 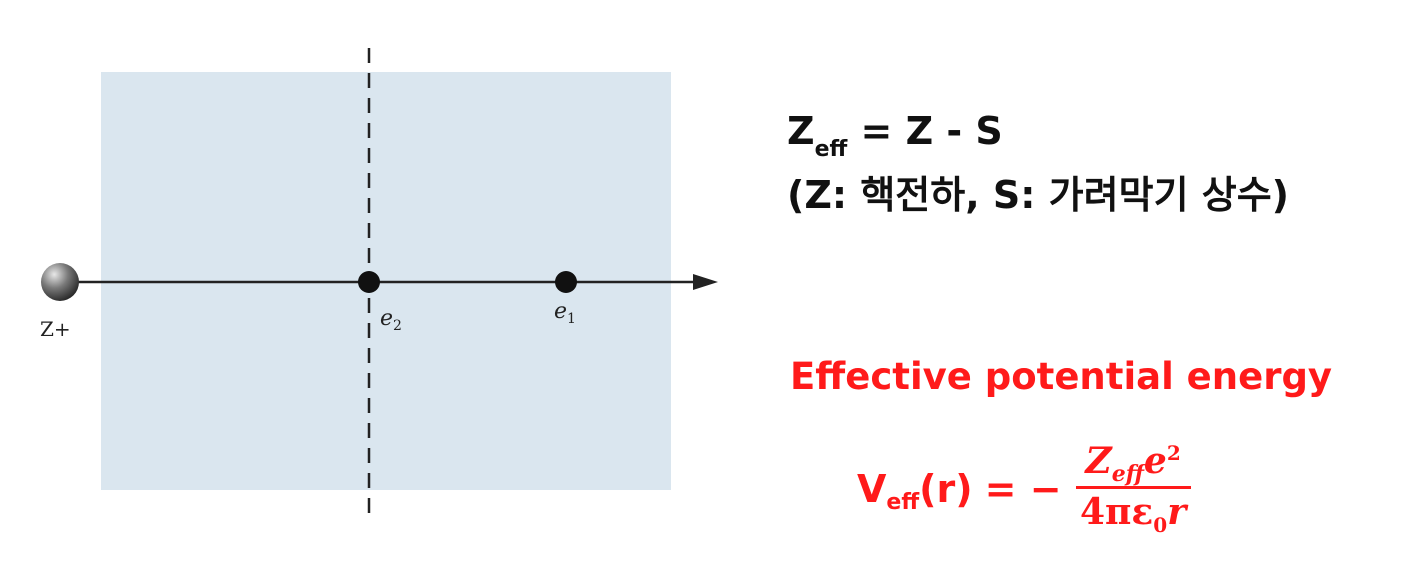 What do you see at coordinates (391, 320) in the screenshot?
I see `electron-2-label: e2` at bounding box center [391, 320].